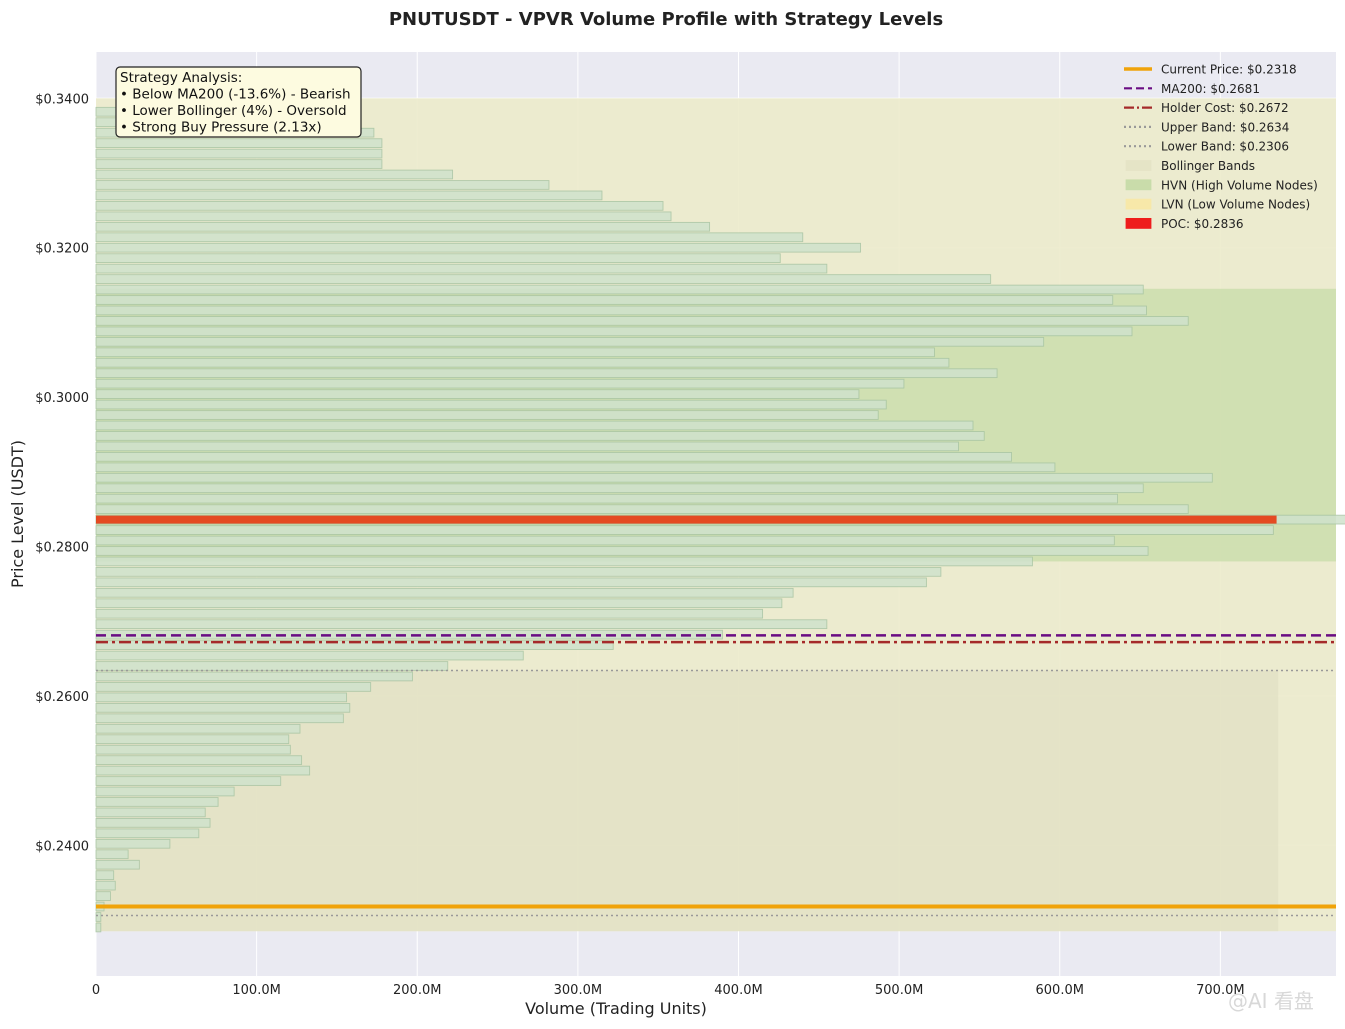 This screenshot has height=1029, width=1345. What do you see at coordinates (1235, 205) in the screenshot?
I see `legend-label: LVN (Low Volume Nodes)` at bounding box center [1235, 205].